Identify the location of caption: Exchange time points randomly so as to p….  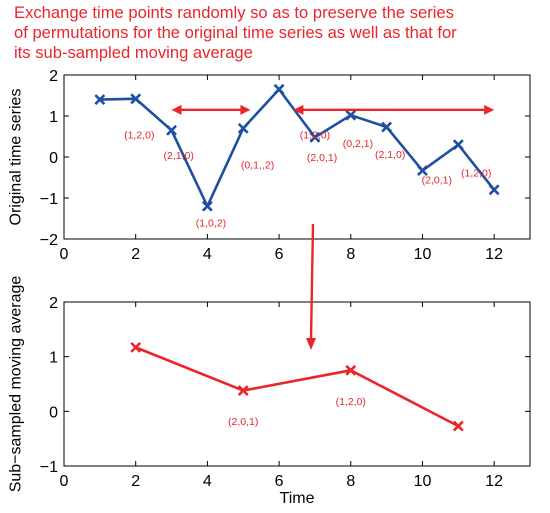
(274, 33).